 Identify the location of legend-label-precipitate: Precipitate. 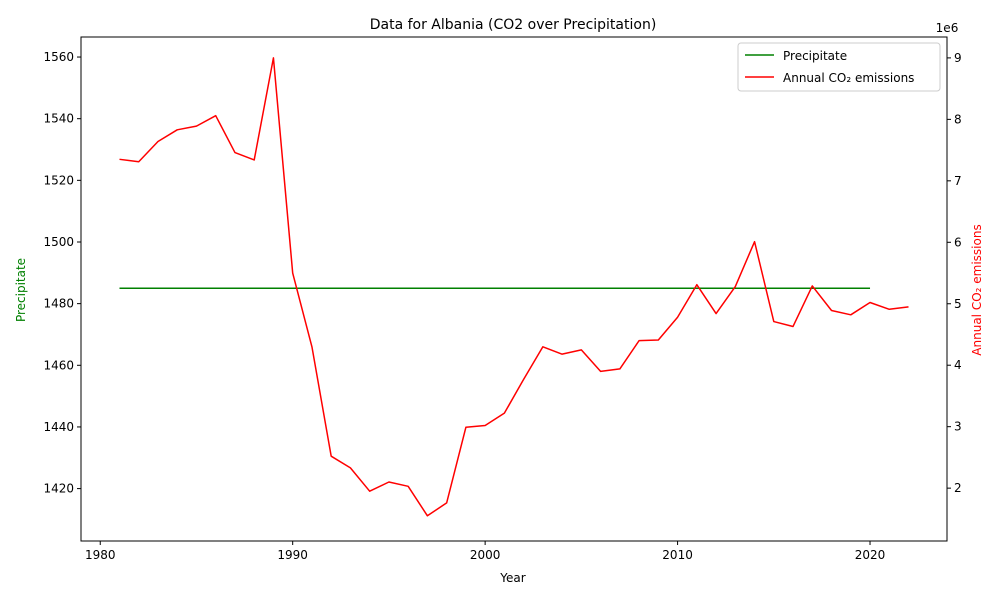
(815, 56).